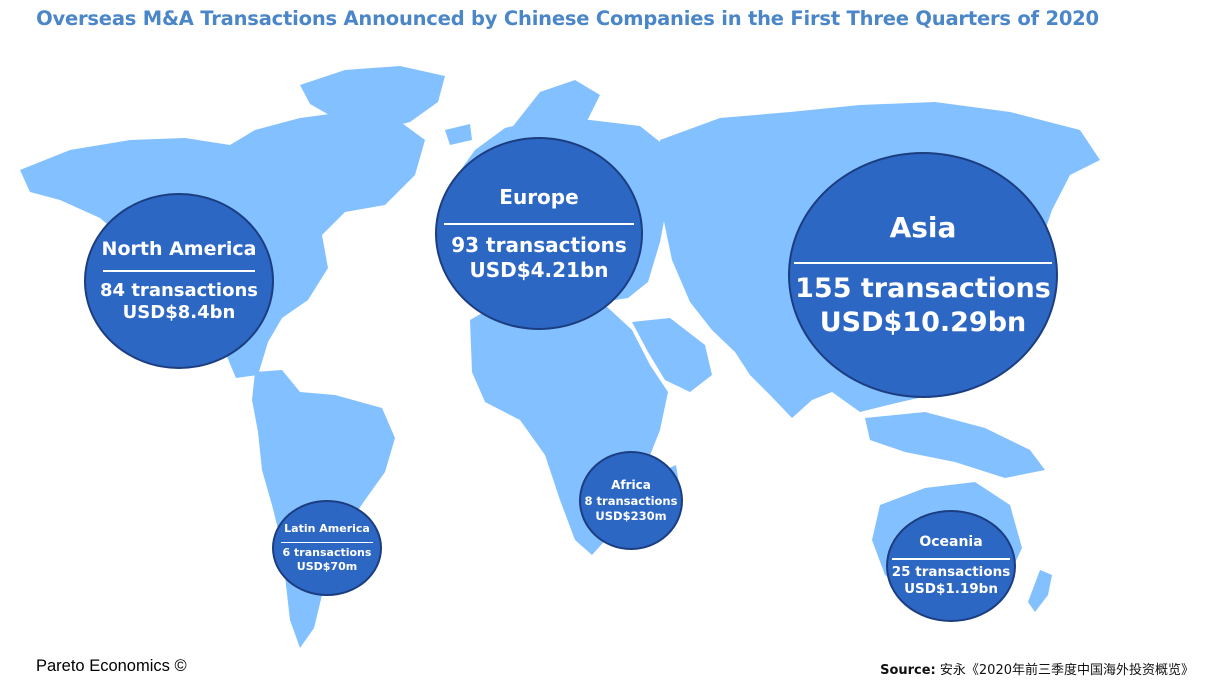  Describe the element at coordinates (908, 670) in the screenshot. I see `source-label: Source:` at that location.